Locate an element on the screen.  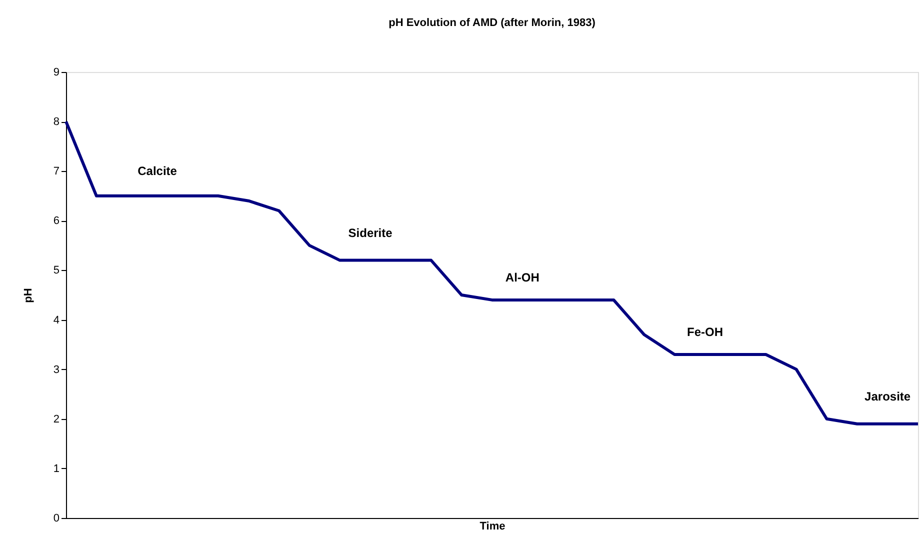
y-tick-label: 8 is located at coordinates (56, 122).